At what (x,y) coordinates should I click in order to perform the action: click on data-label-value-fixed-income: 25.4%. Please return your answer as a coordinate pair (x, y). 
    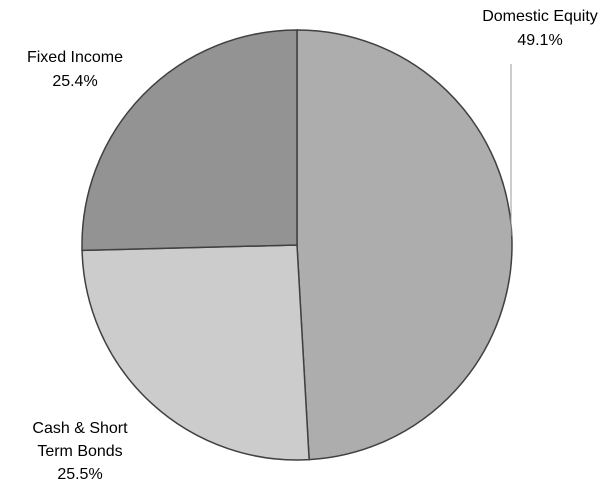
    Looking at the image, I should click on (74, 81).